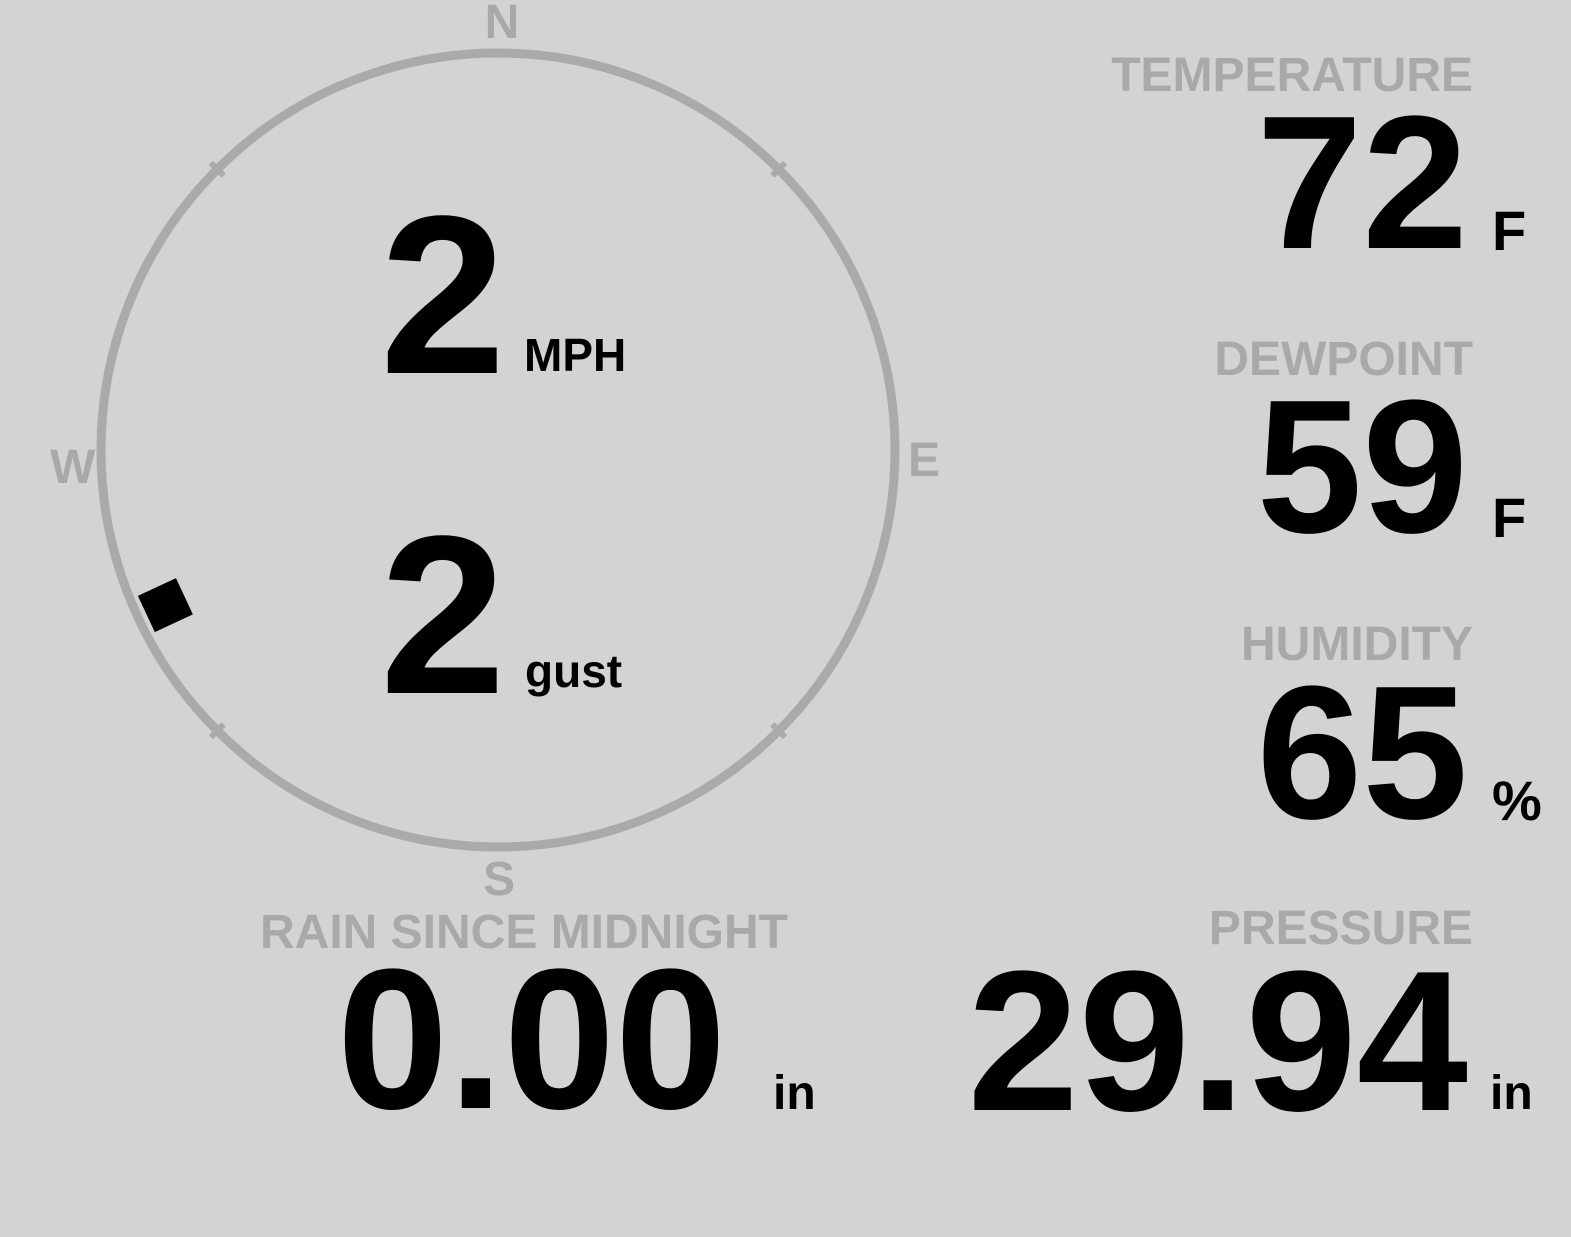  What do you see at coordinates (524, 932) in the screenshot?
I see `rain-label: RAIN SINCE MIDNIGHT` at bounding box center [524, 932].